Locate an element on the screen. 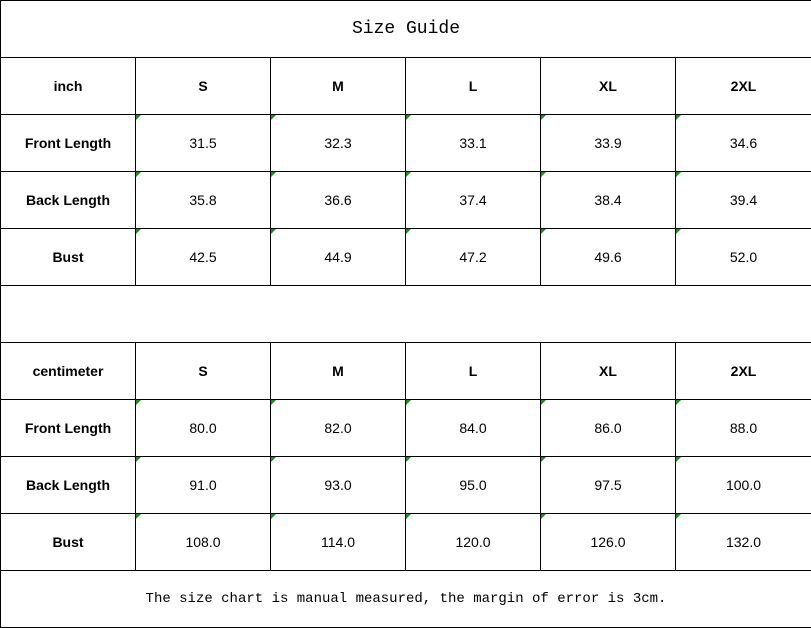 The image size is (811, 628). measurement-cell: 33.9 is located at coordinates (608, 143).